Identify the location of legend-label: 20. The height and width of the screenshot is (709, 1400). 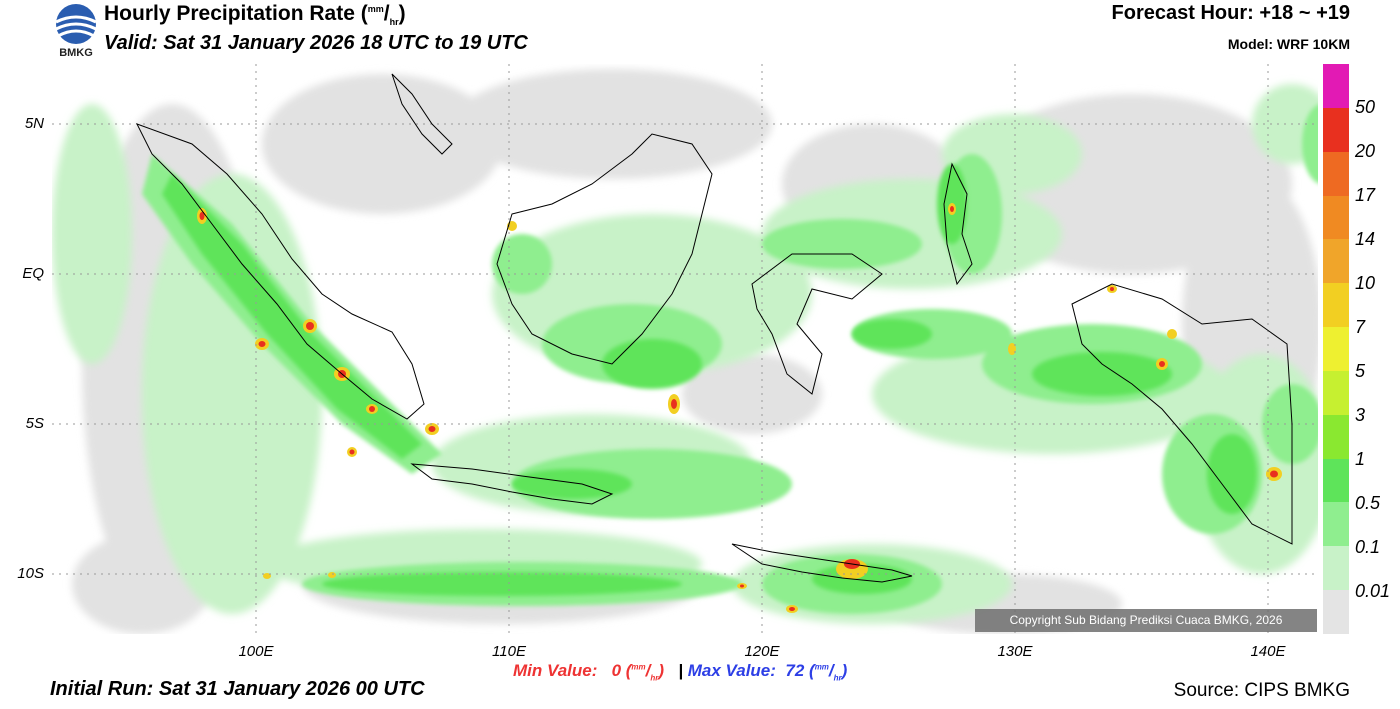
(1365, 151).